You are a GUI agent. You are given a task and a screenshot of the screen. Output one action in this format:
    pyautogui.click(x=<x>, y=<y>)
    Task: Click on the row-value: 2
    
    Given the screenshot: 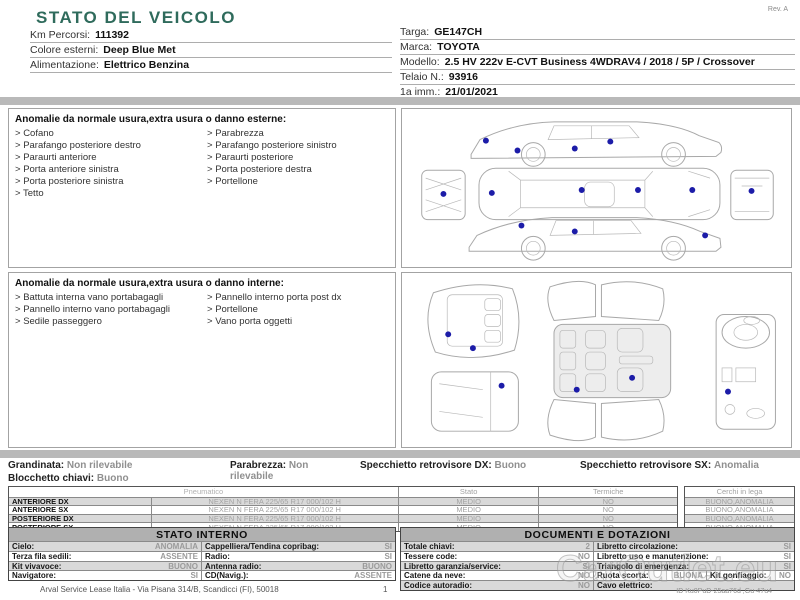 What is the action you would take?
    pyautogui.click(x=587, y=546)
    